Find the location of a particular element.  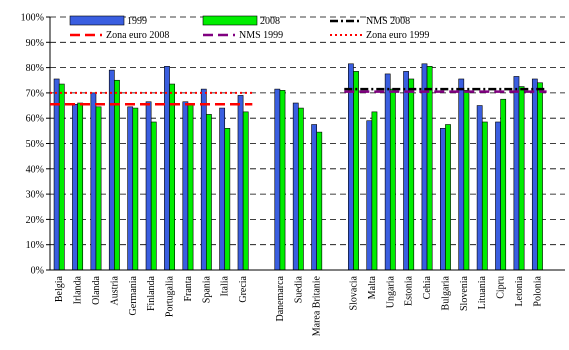

bar-2008-belgia is located at coordinates (61, 177).